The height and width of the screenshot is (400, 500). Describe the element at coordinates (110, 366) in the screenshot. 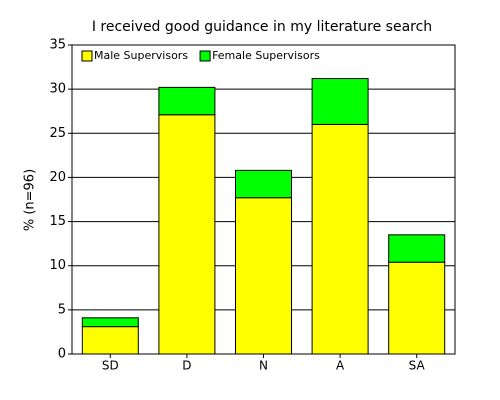

I see `x-tick-label: SD` at that location.